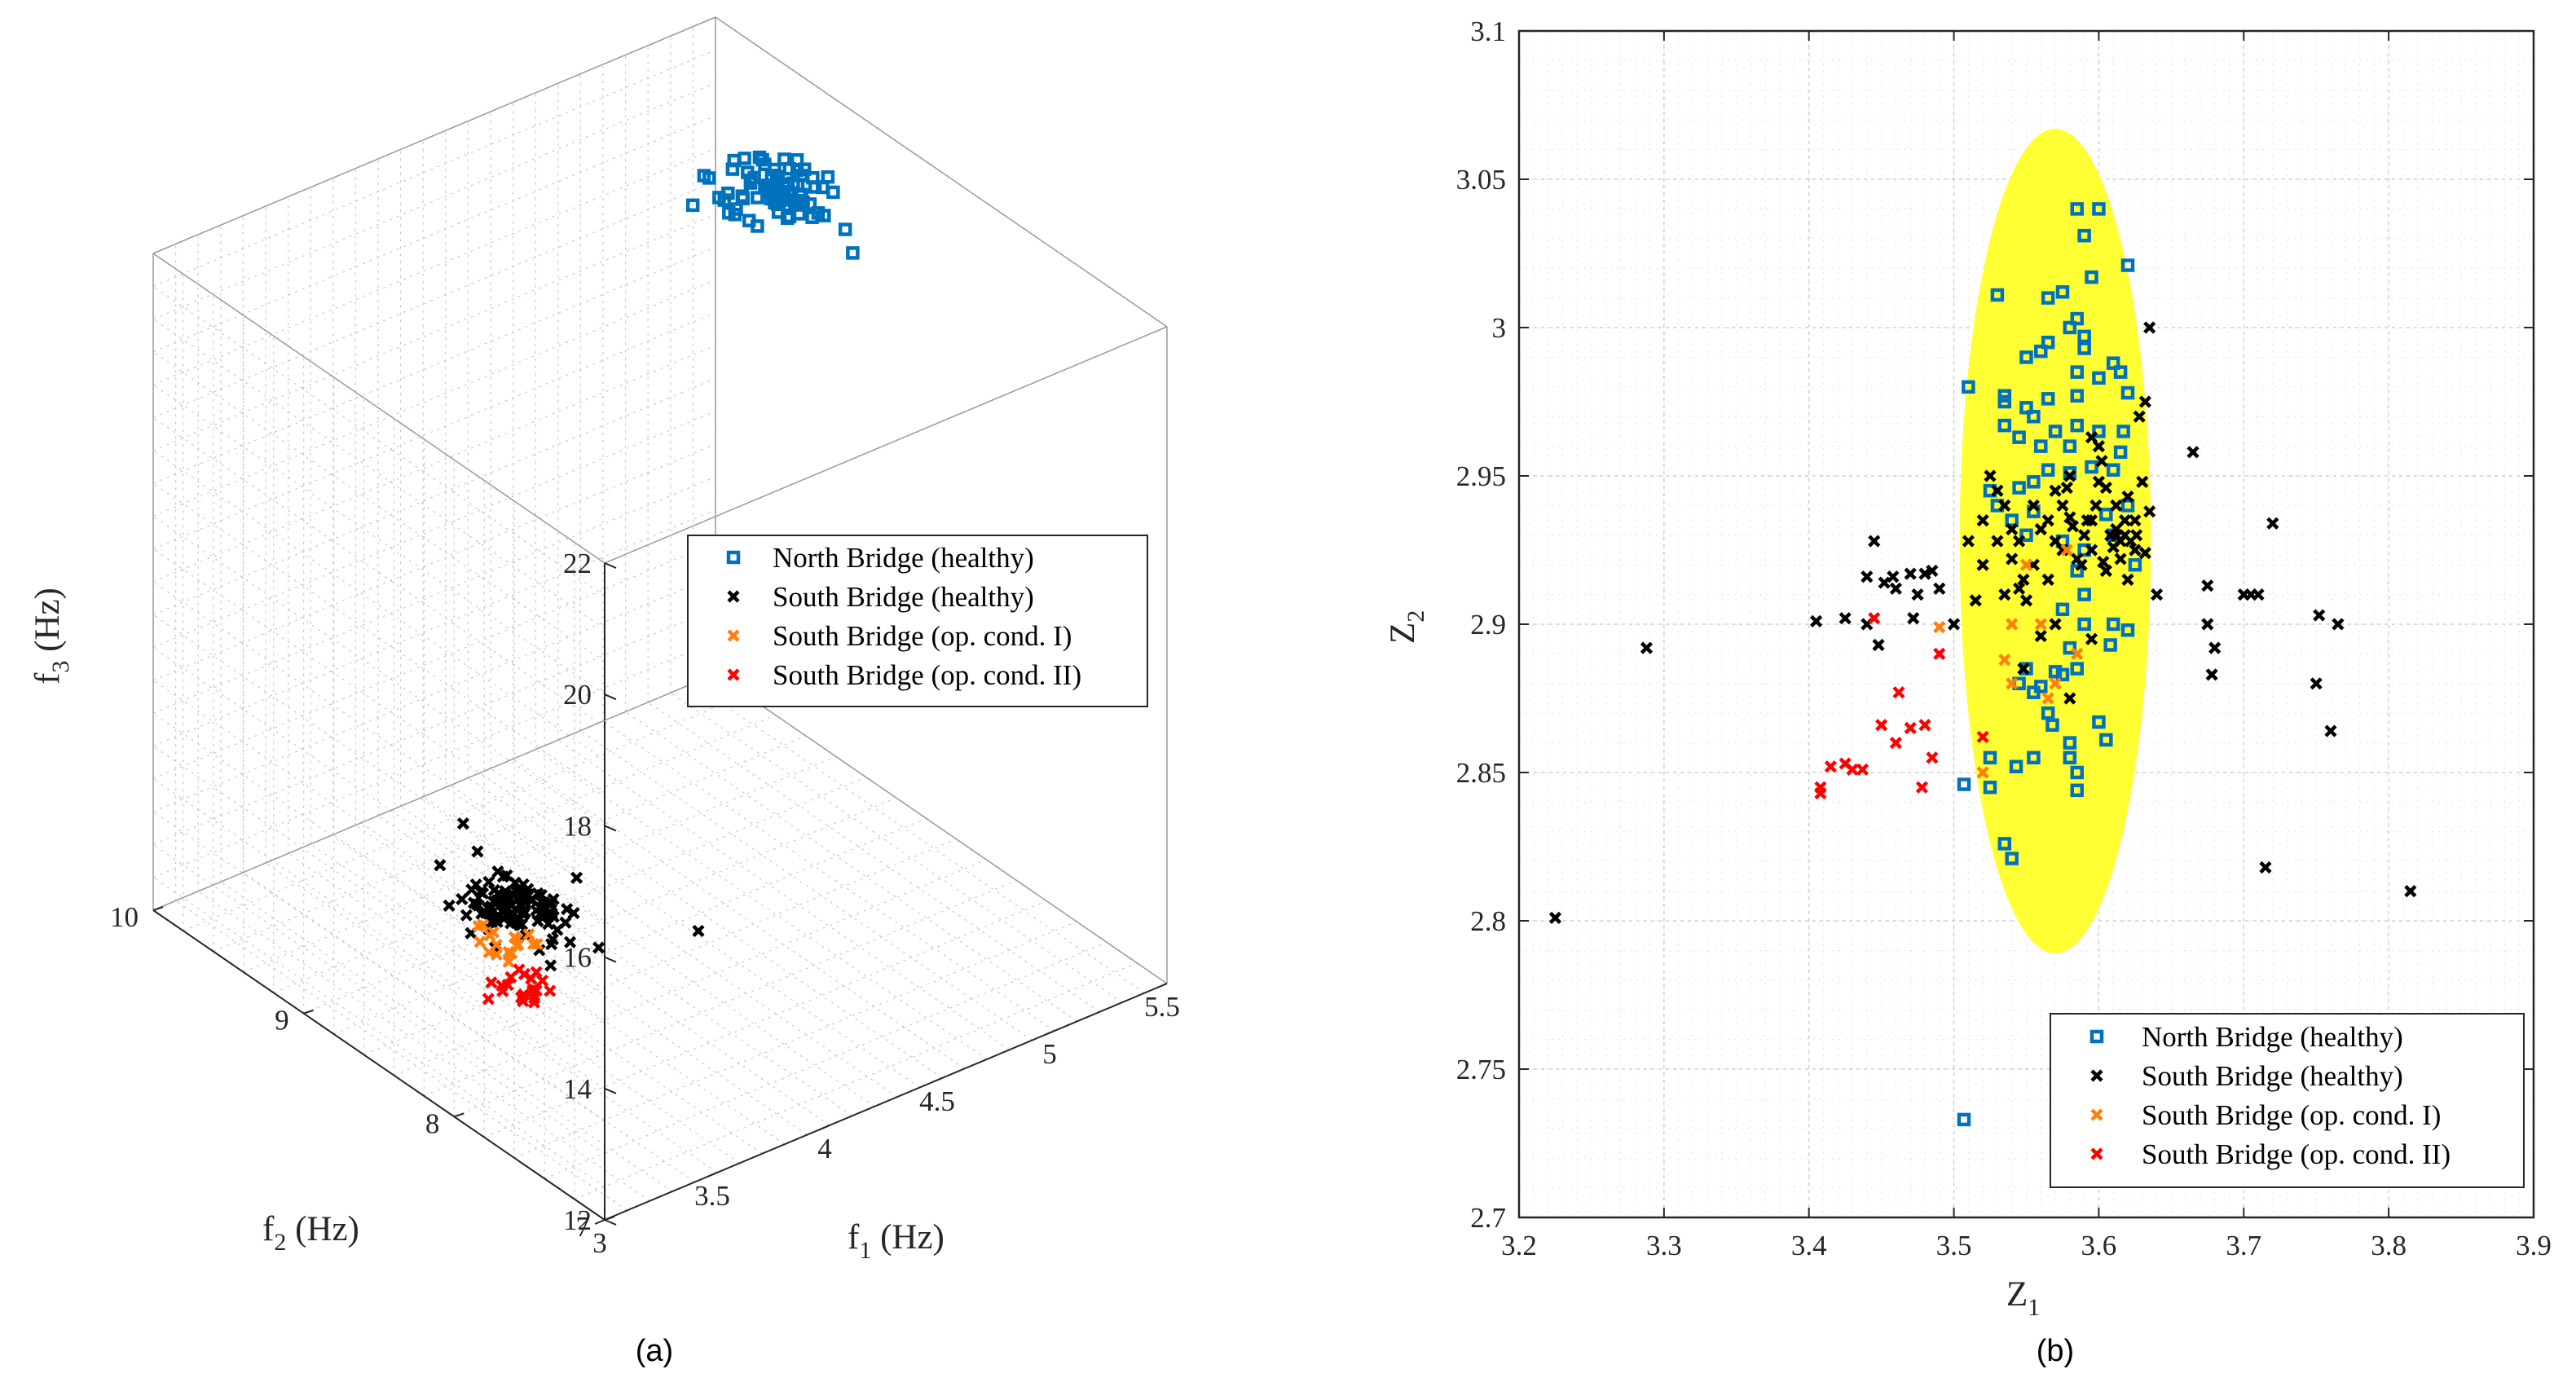 The height and width of the screenshot is (1391, 2576). I want to click on f3-tick-label: 18, so click(578, 826).